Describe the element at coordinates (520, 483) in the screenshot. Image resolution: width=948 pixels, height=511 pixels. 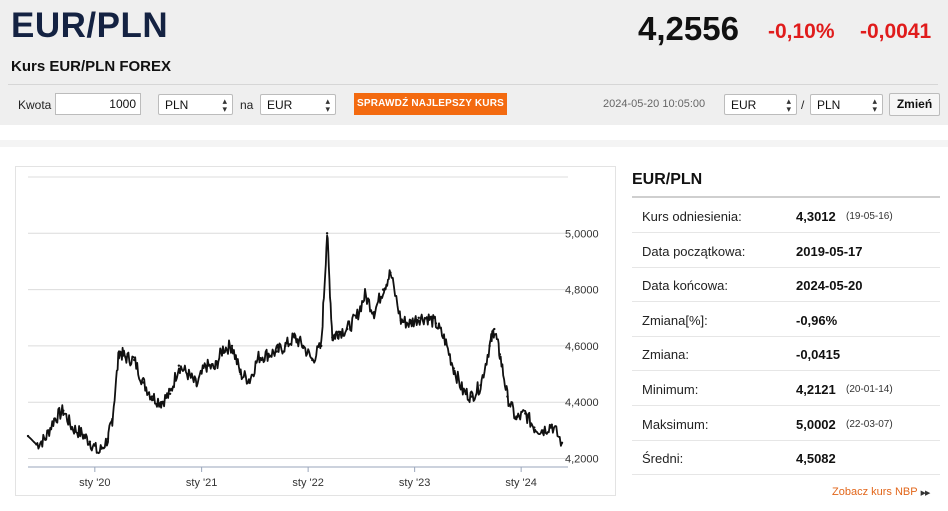
I see `x-tick-label: sty '24` at that location.